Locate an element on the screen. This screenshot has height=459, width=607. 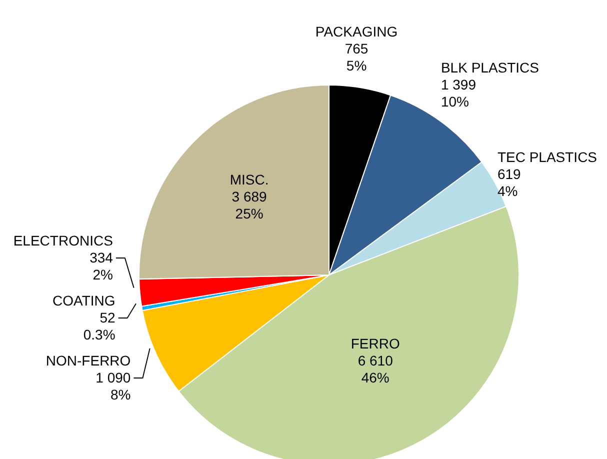
slice-label: COATING is located at coordinates (84, 300).